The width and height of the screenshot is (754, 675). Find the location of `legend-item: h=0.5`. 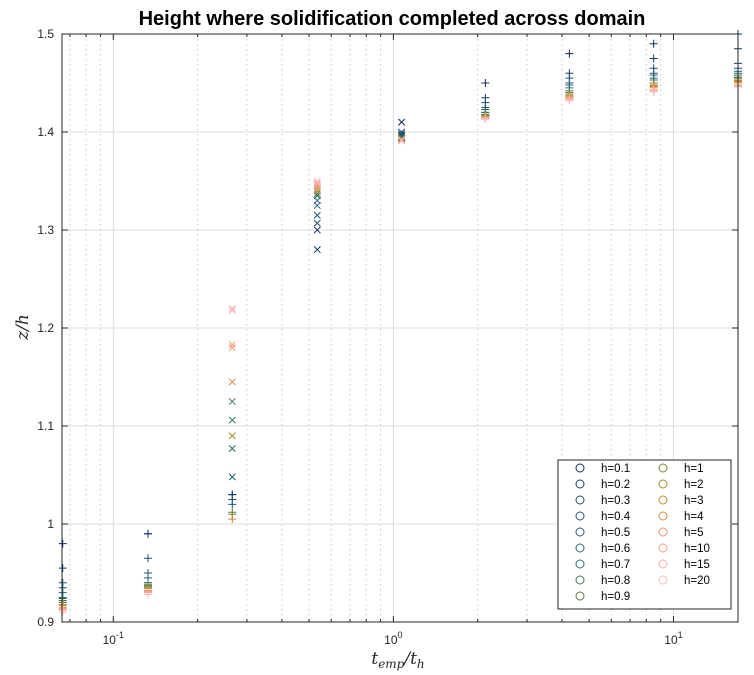

legend-item: h=0.5 is located at coordinates (602, 533).